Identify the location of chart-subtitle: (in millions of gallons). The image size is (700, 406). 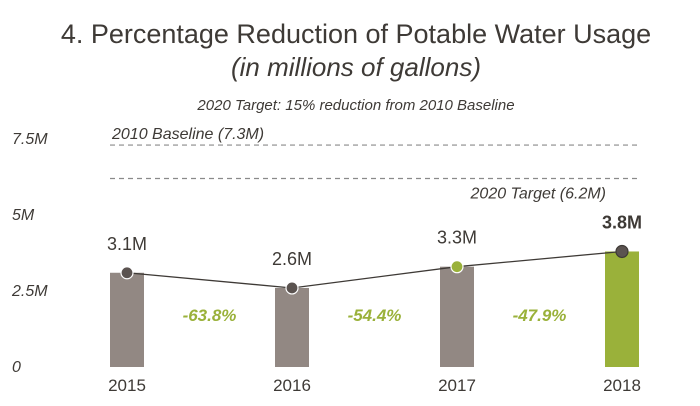
(356, 67).